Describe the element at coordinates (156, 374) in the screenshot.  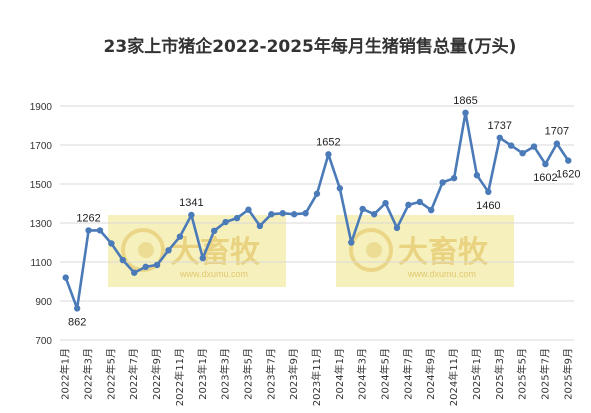
I see `x-tick-label: 2022年9月` at that location.